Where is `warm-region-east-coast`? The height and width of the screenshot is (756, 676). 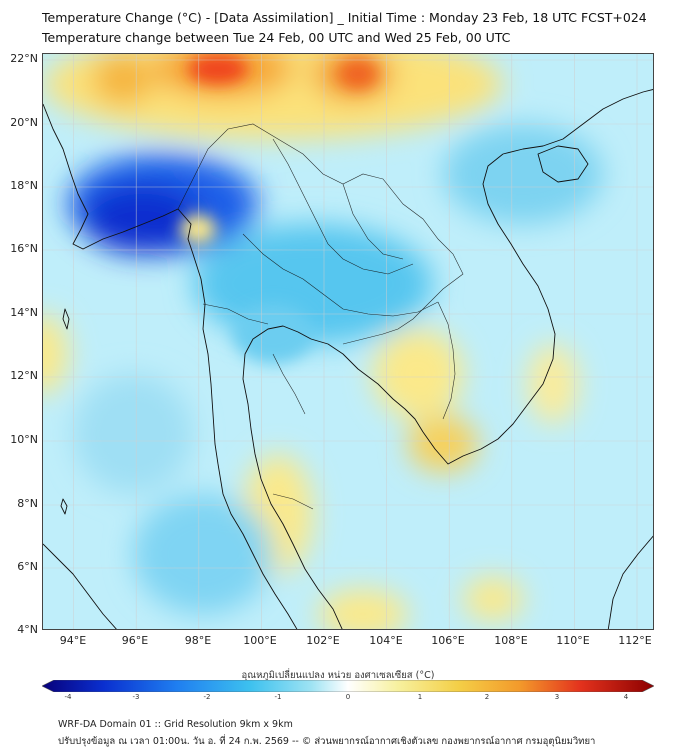
warm-region-east-coast is located at coordinates (553, 384).